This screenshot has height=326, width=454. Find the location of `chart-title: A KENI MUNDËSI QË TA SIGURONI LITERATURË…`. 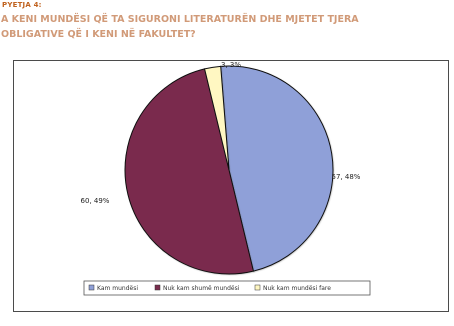

chart-title: A KENI MUNDËSI QË TA SIGURONI LITERATURË… is located at coordinates (180, 27).